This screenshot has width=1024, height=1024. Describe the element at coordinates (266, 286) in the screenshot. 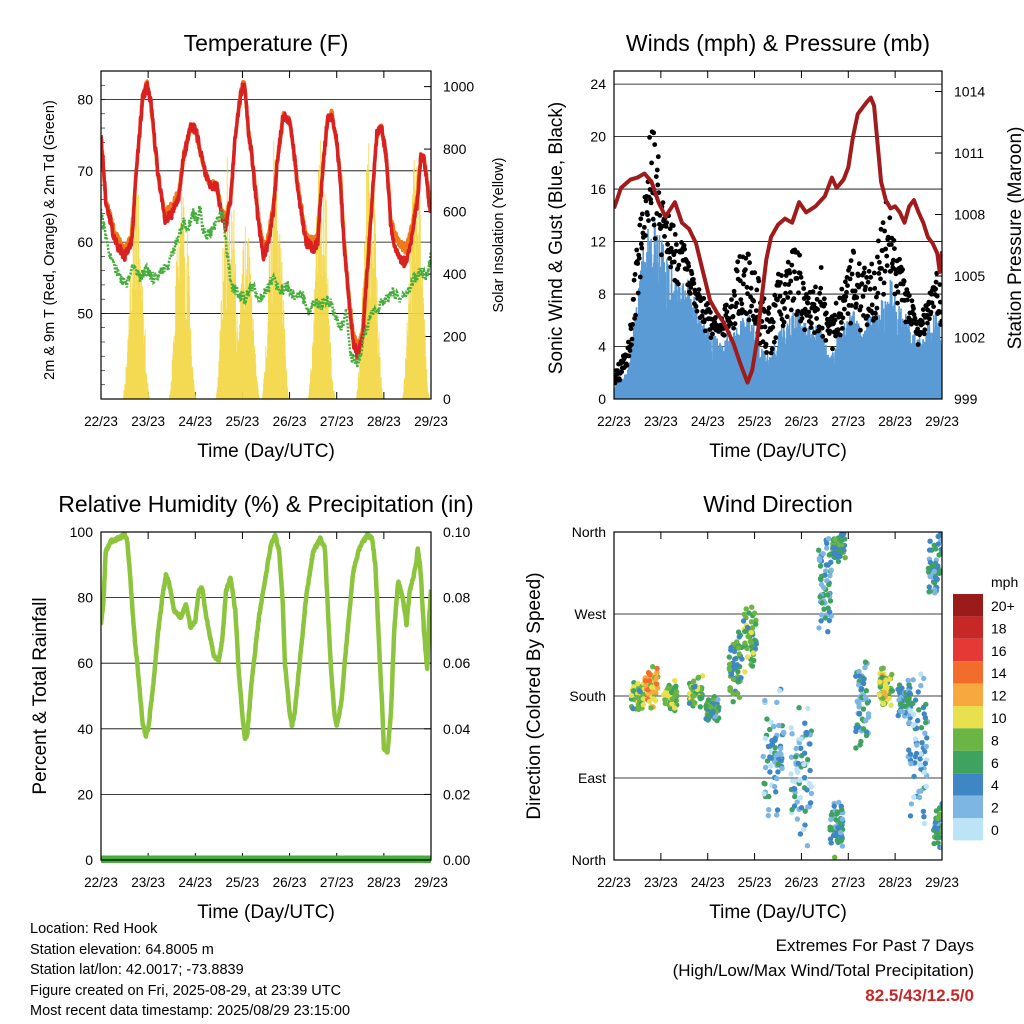

I see `dewpoint-series` at that location.